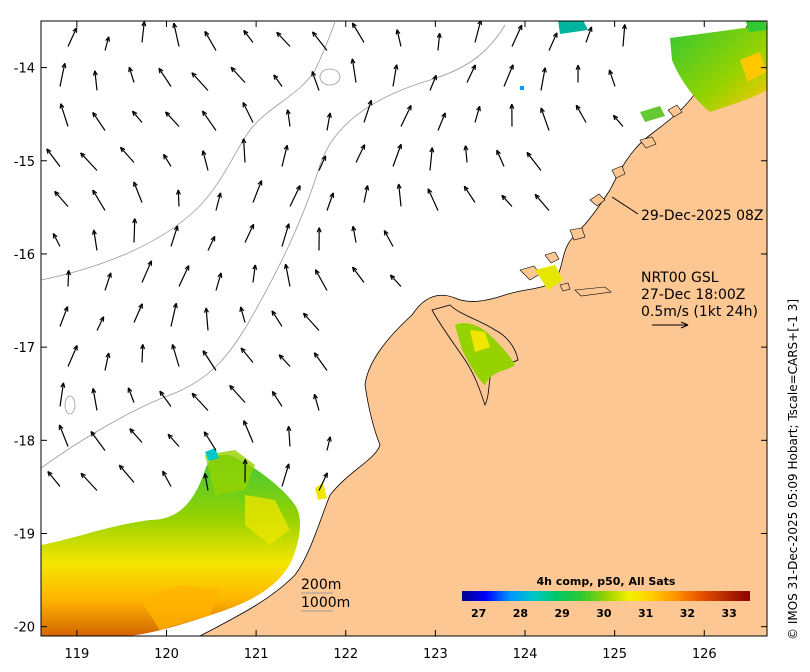 The image size is (810, 672). I want to click on lat-tick-label: -19, so click(24, 535).